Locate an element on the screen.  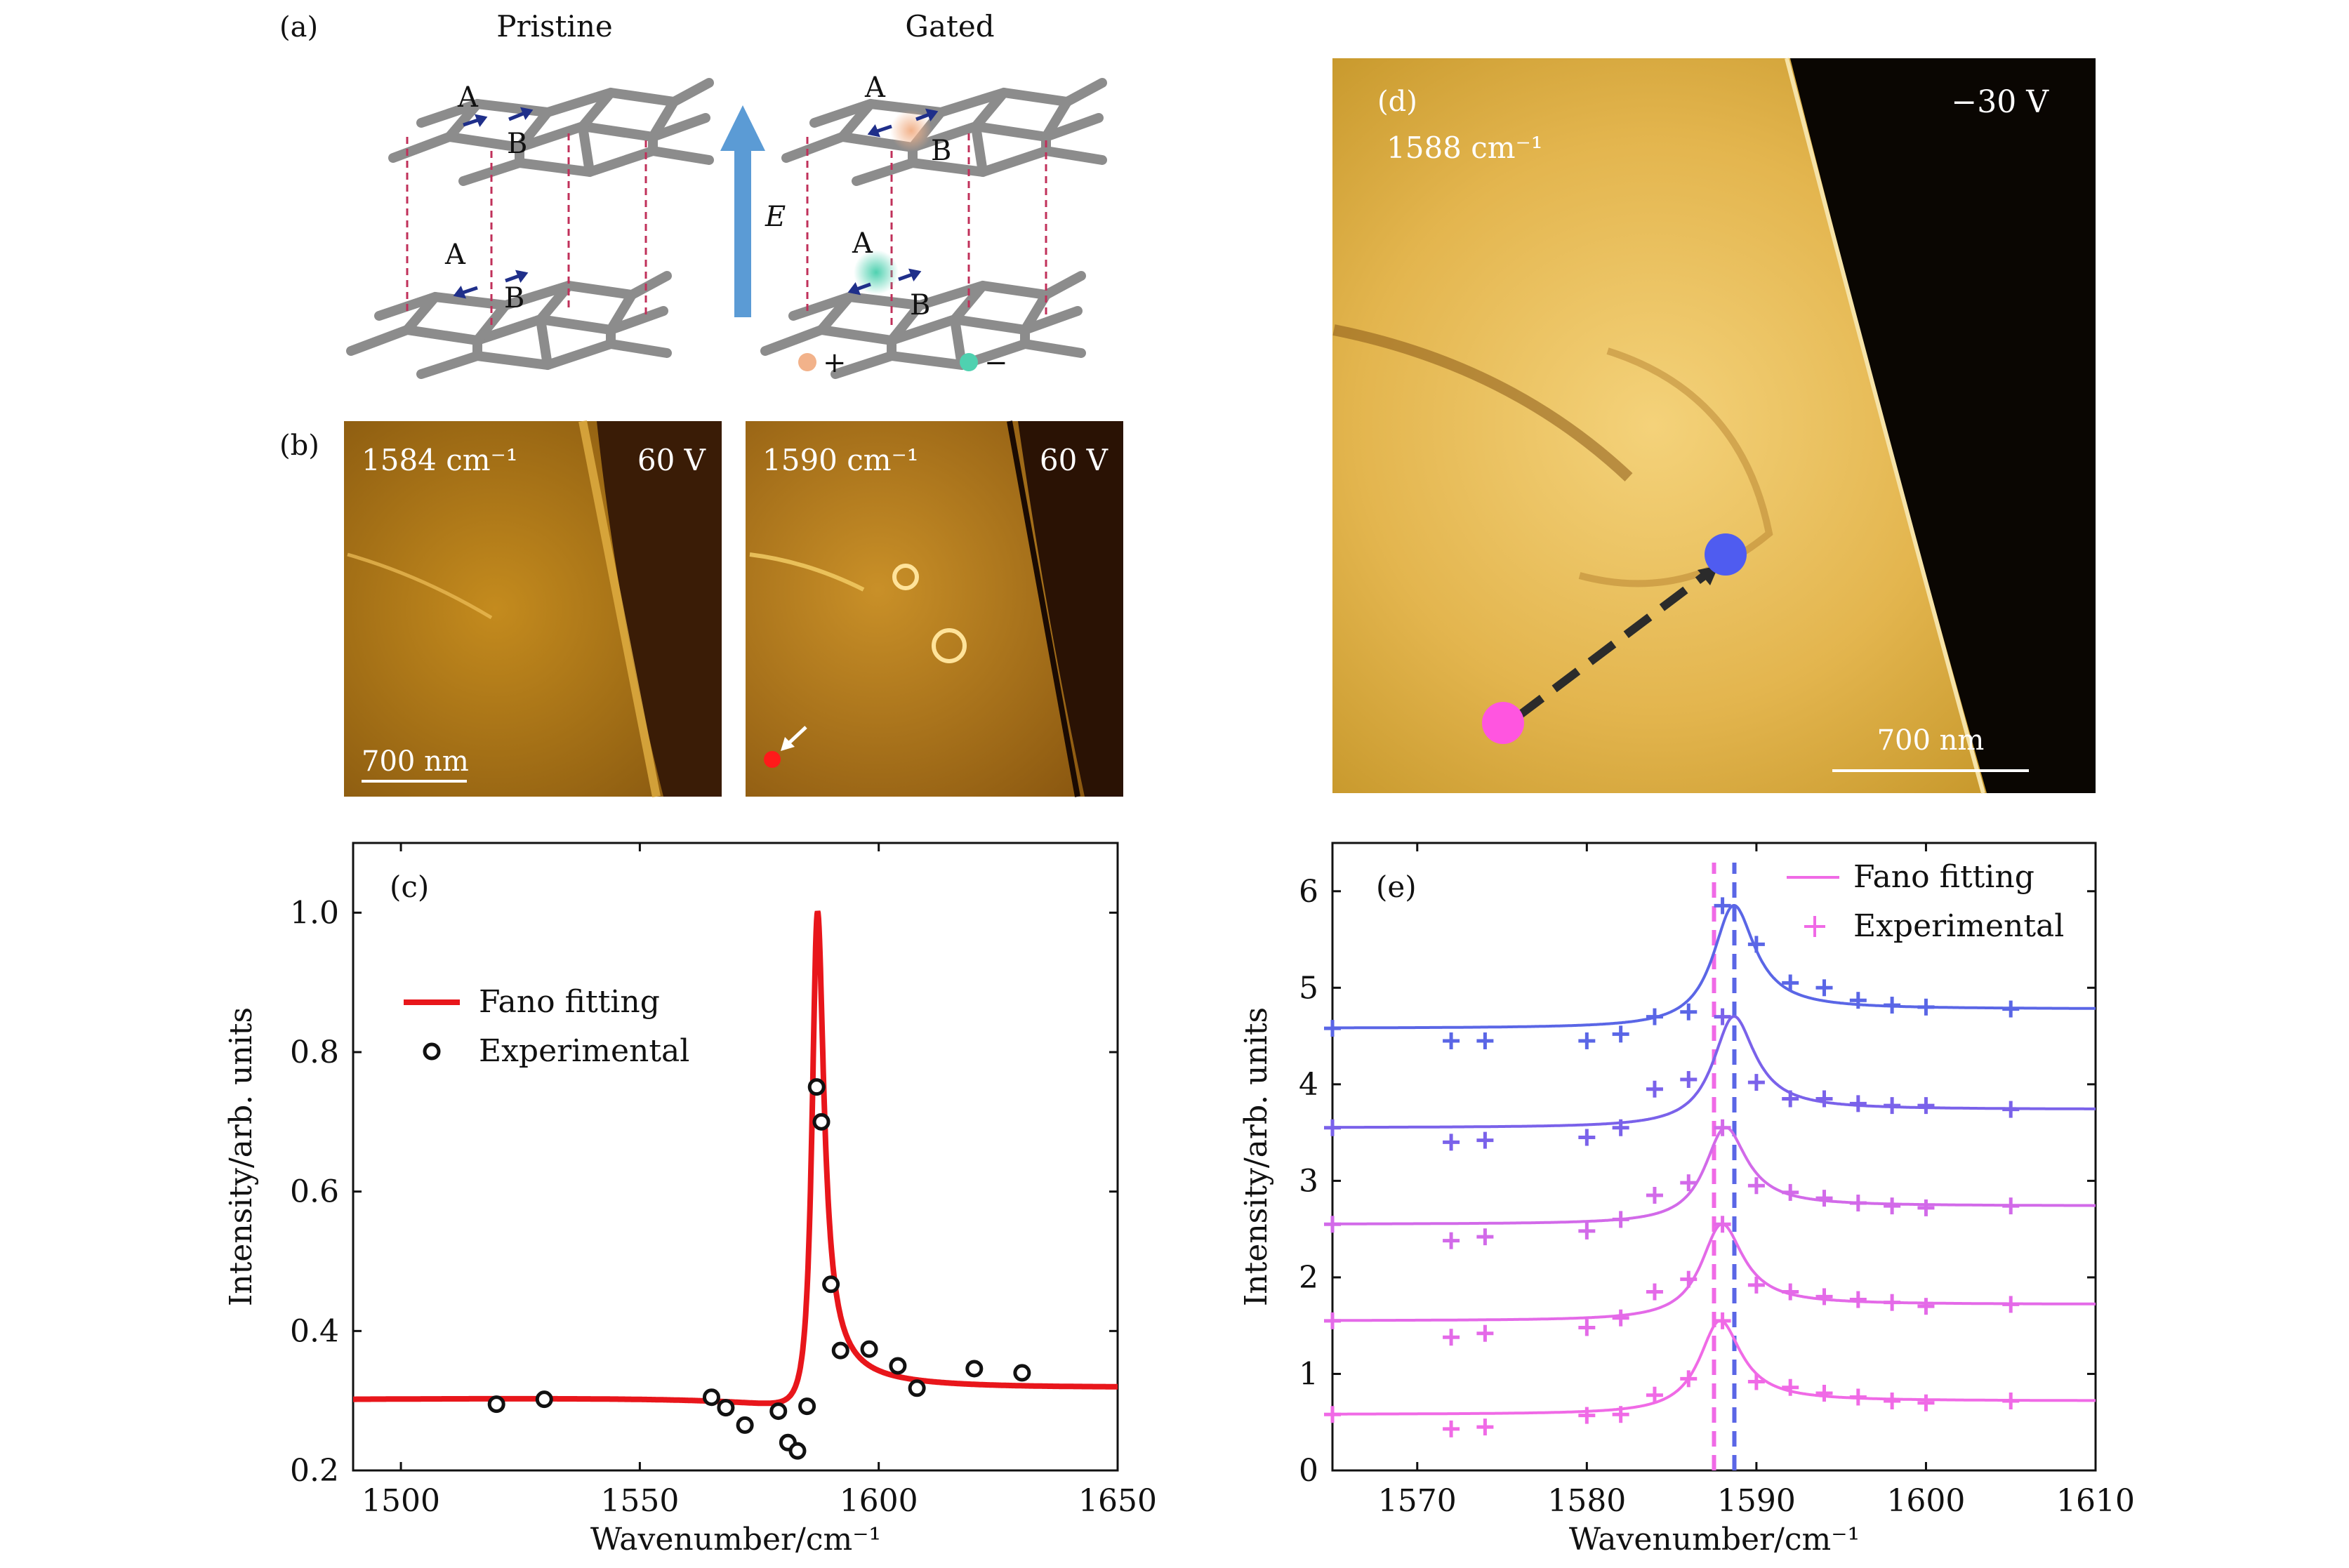
chart-e-experimental-points is located at coordinates (1672, 1167).